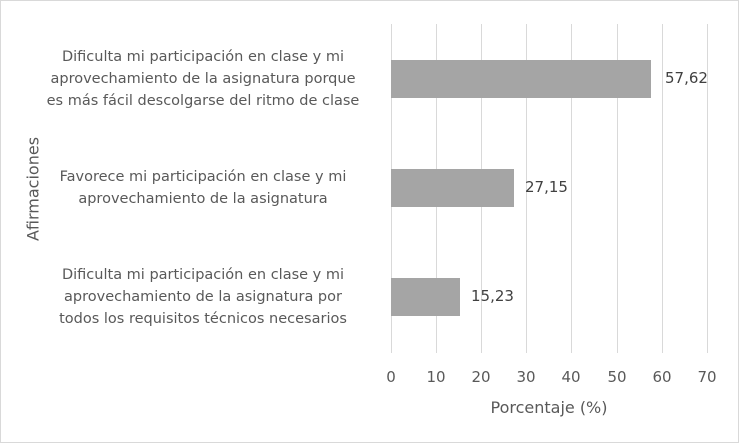  Describe the element at coordinates (549, 407) in the screenshot. I see `x-axis-title: Porcentaje (%)` at that location.